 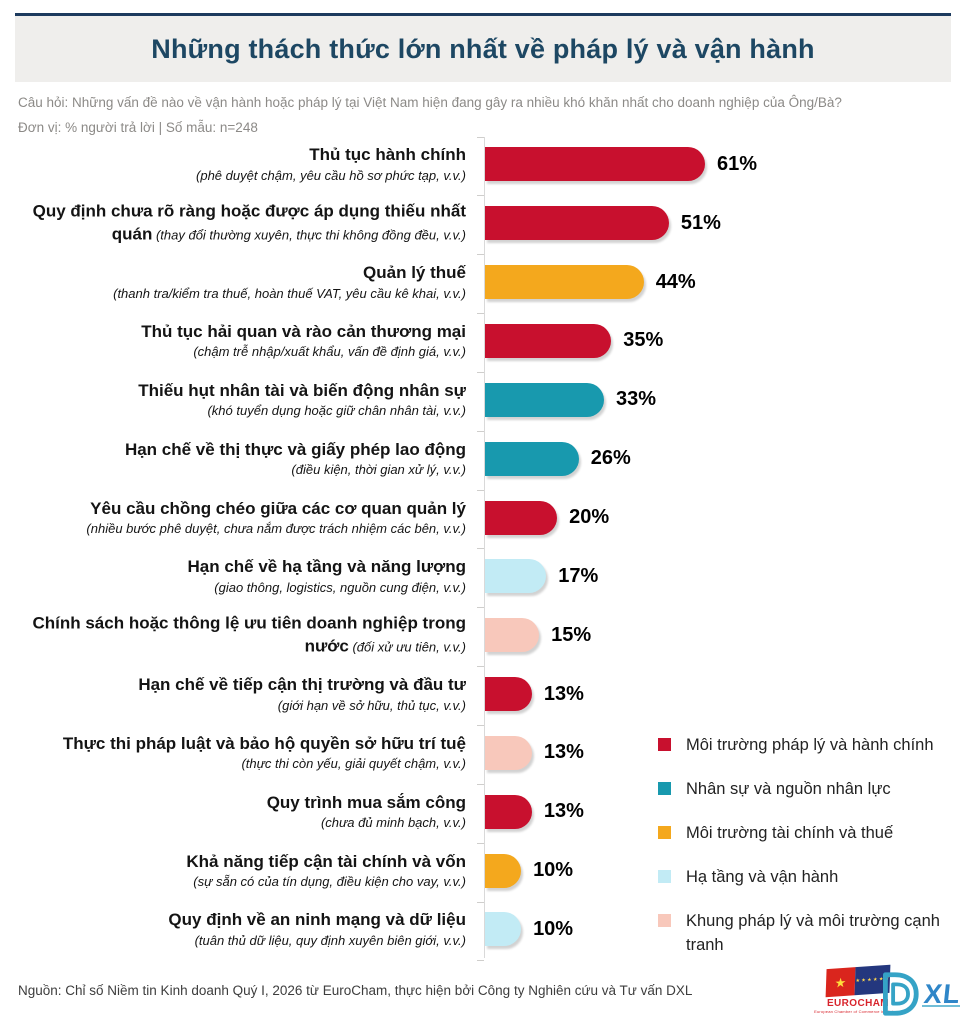 What do you see at coordinates (788, 789) in the screenshot?
I see `legend-label: Nhân sự và nguồn nhân lực` at bounding box center [788, 789].